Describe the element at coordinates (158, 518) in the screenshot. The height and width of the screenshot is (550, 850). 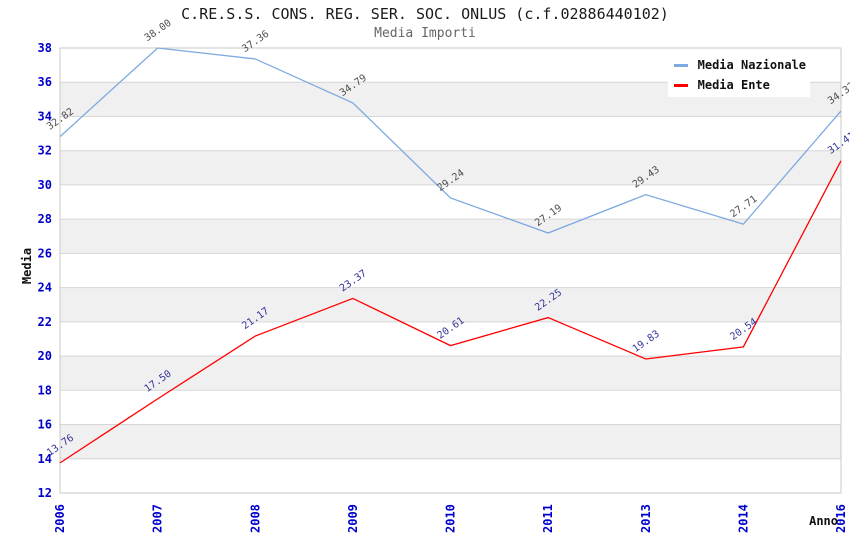
I see `x-tick-label: 2007` at that location.